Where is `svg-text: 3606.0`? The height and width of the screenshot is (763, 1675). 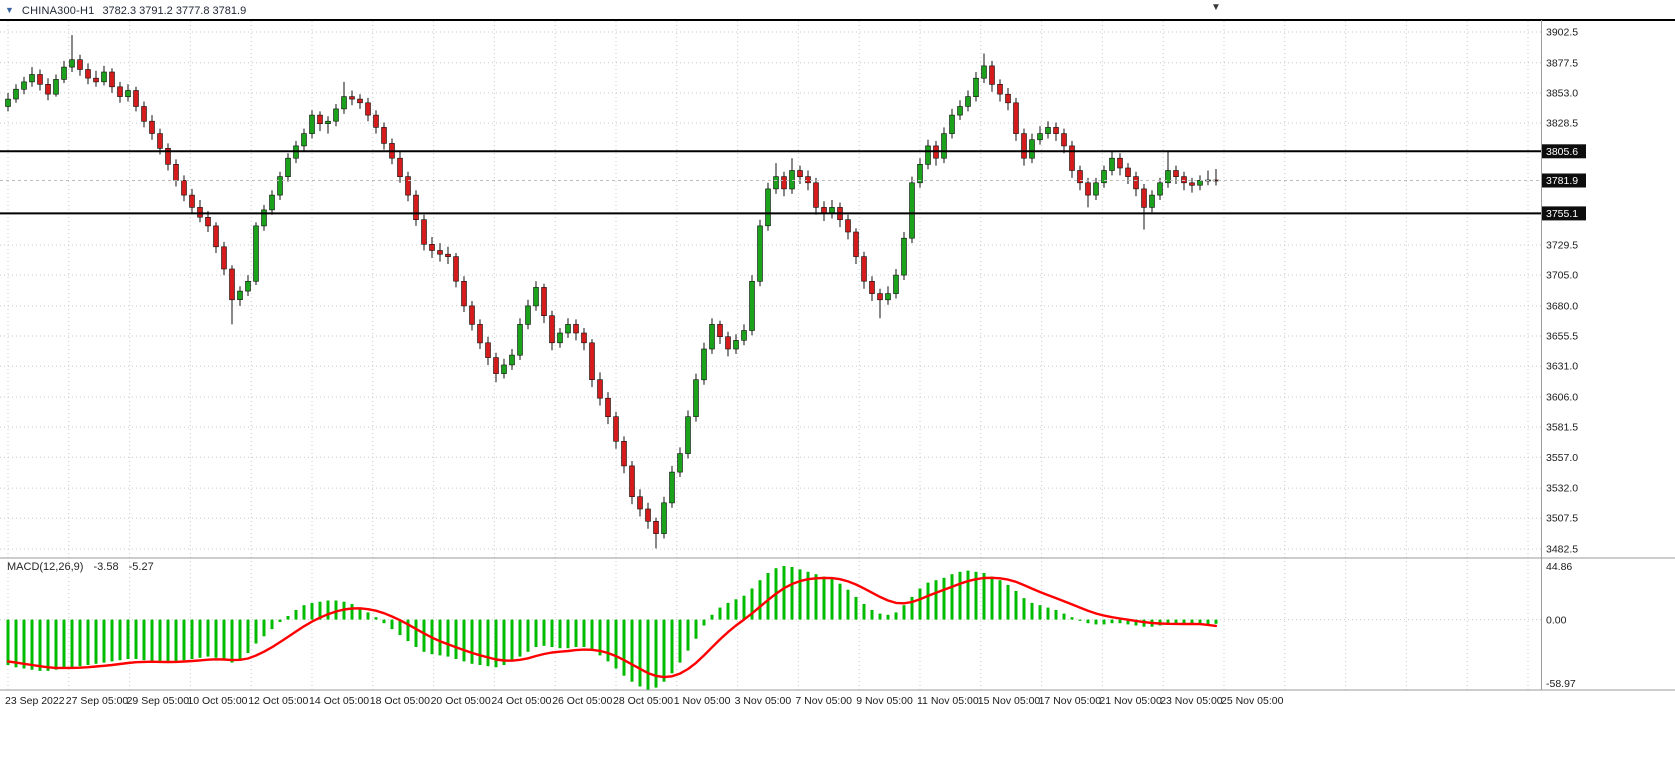
svg-text: 3606.0 is located at coordinates (1562, 398).